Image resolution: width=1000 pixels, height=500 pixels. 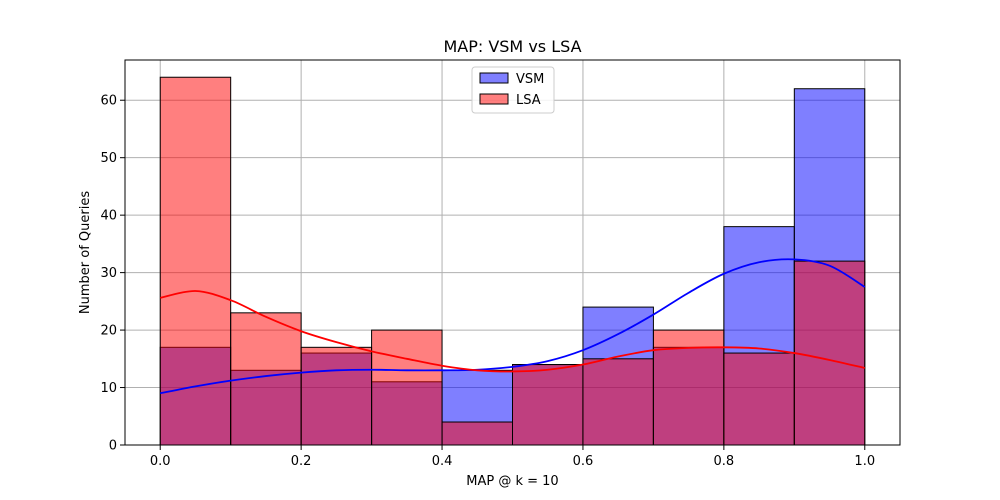 What do you see at coordinates (528, 100) in the screenshot?
I see `legend-label-lsa: LSA` at bounding box center [528, 100].